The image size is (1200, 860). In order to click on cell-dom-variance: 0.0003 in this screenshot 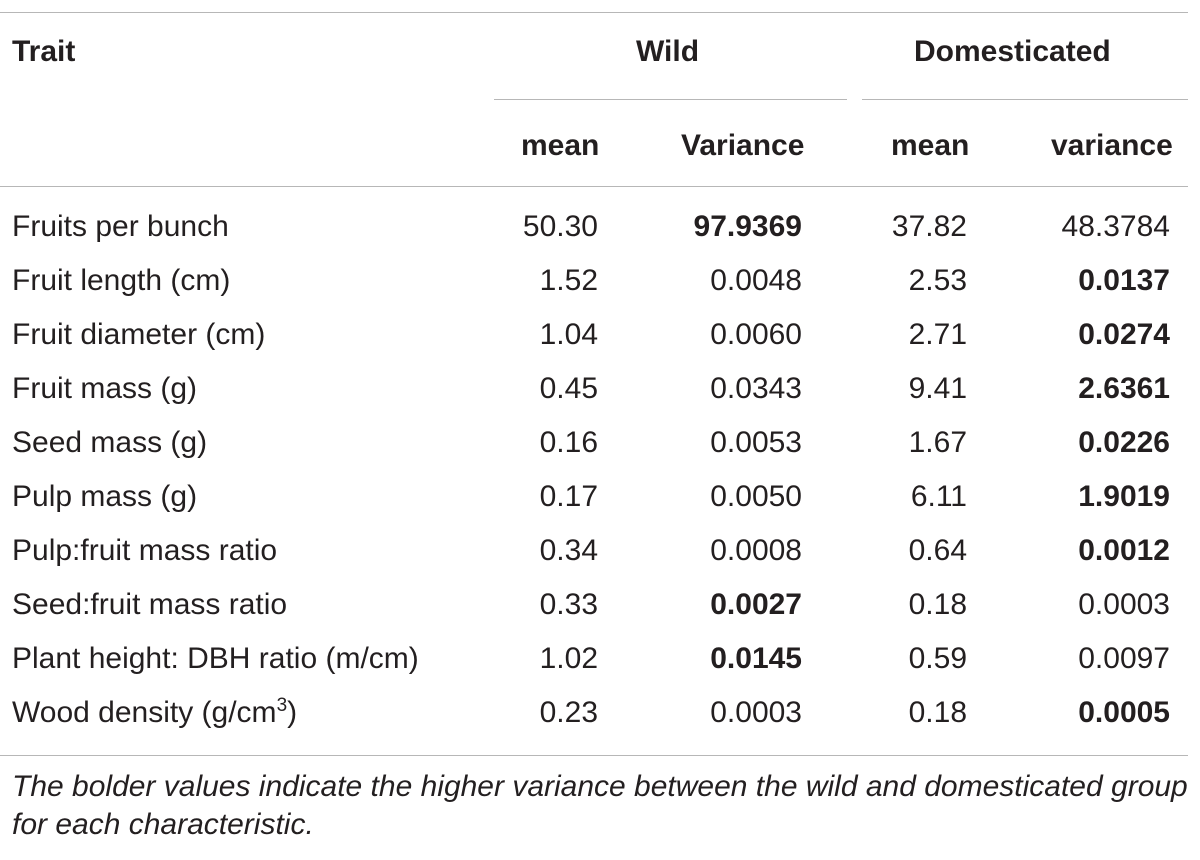, I will do `click(1124, 604)`.